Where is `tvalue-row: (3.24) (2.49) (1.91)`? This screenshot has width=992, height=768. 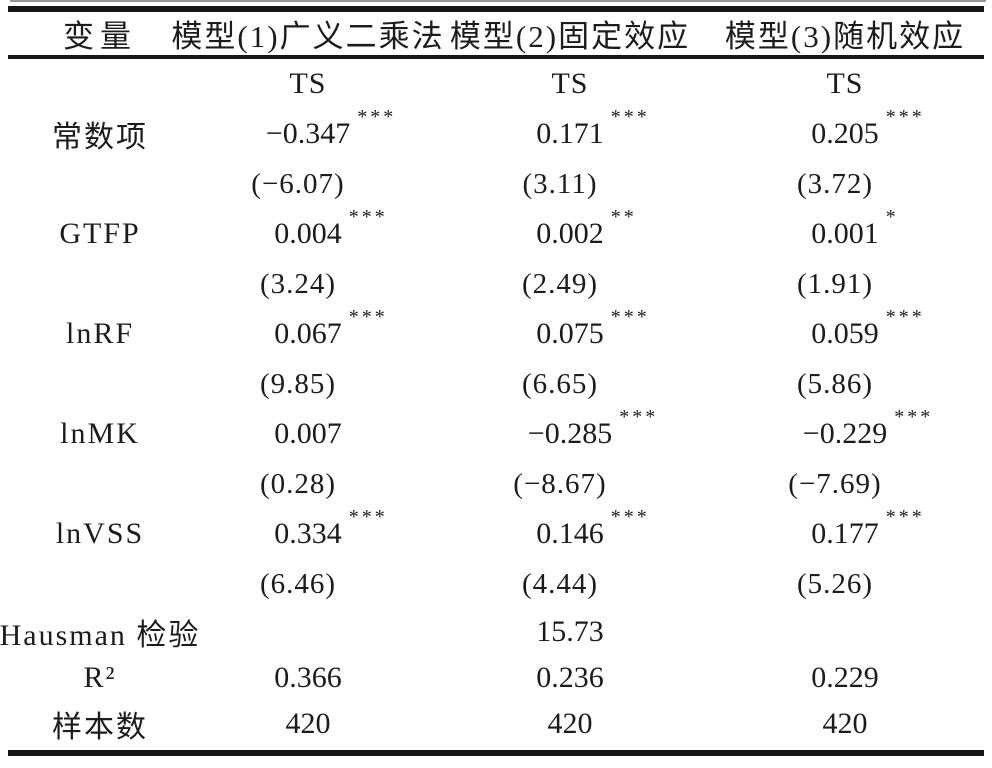 tvalue-row: (3.24) (2.49) (1.91) is located at coordinates (496, 284).